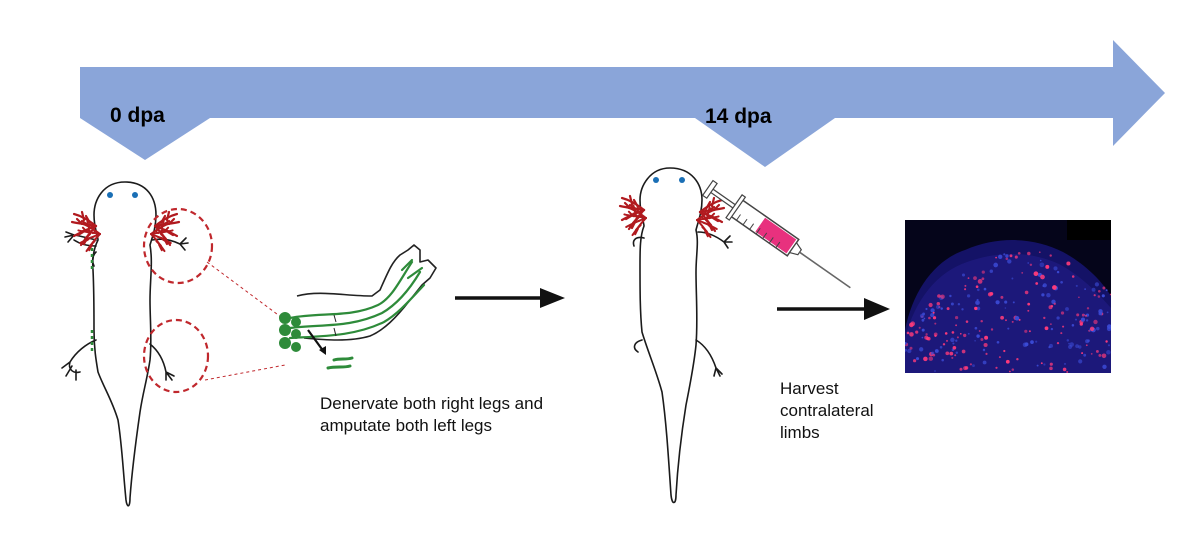 The height and width of the screenshot is (550, 1203). Describe the element at coordinates (827, 410) in the screenshot. I see `step-2-line-2: contralateral` at that location.